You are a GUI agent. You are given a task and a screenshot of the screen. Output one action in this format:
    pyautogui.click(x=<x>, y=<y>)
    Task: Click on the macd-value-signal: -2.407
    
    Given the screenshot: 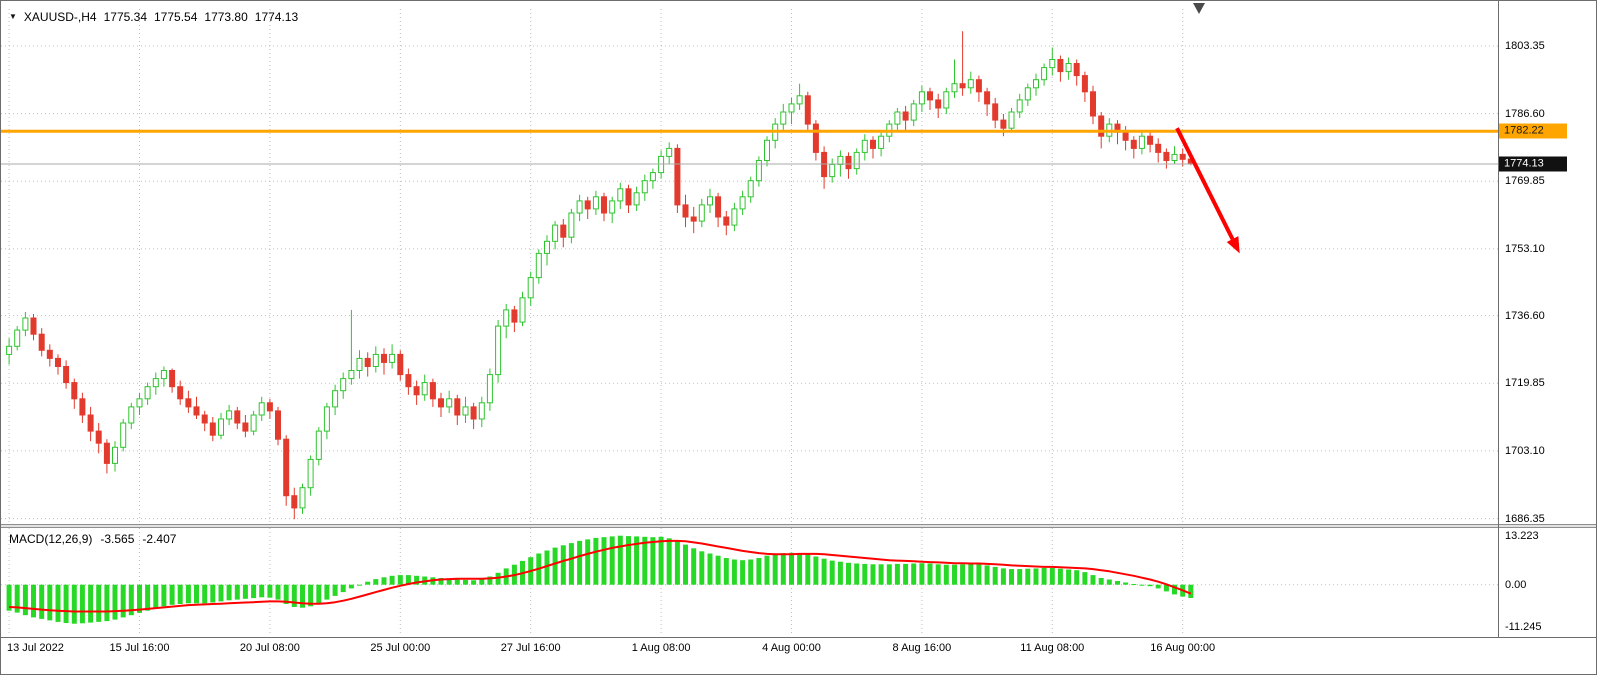 What is the action you would take?
    pyautogui.click(x=159, y=539)
    